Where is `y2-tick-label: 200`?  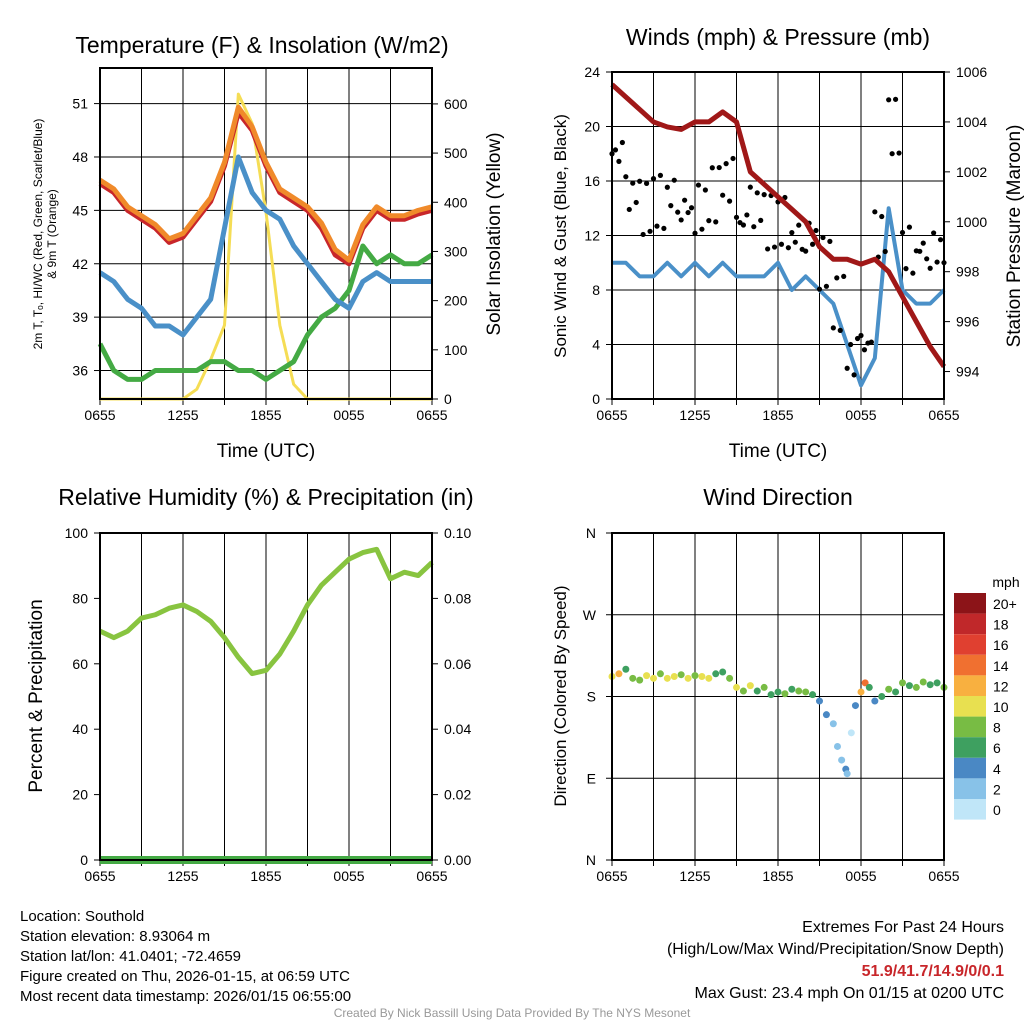
y2-tick-label: 200 is located at coordinates (456, 301).